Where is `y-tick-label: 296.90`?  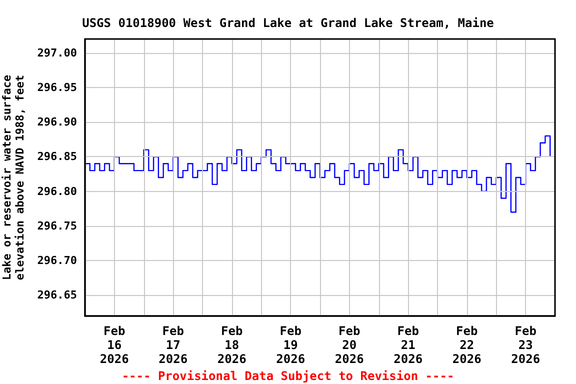
y-tick-label: 296.90 is located at coordinates (57, 122).